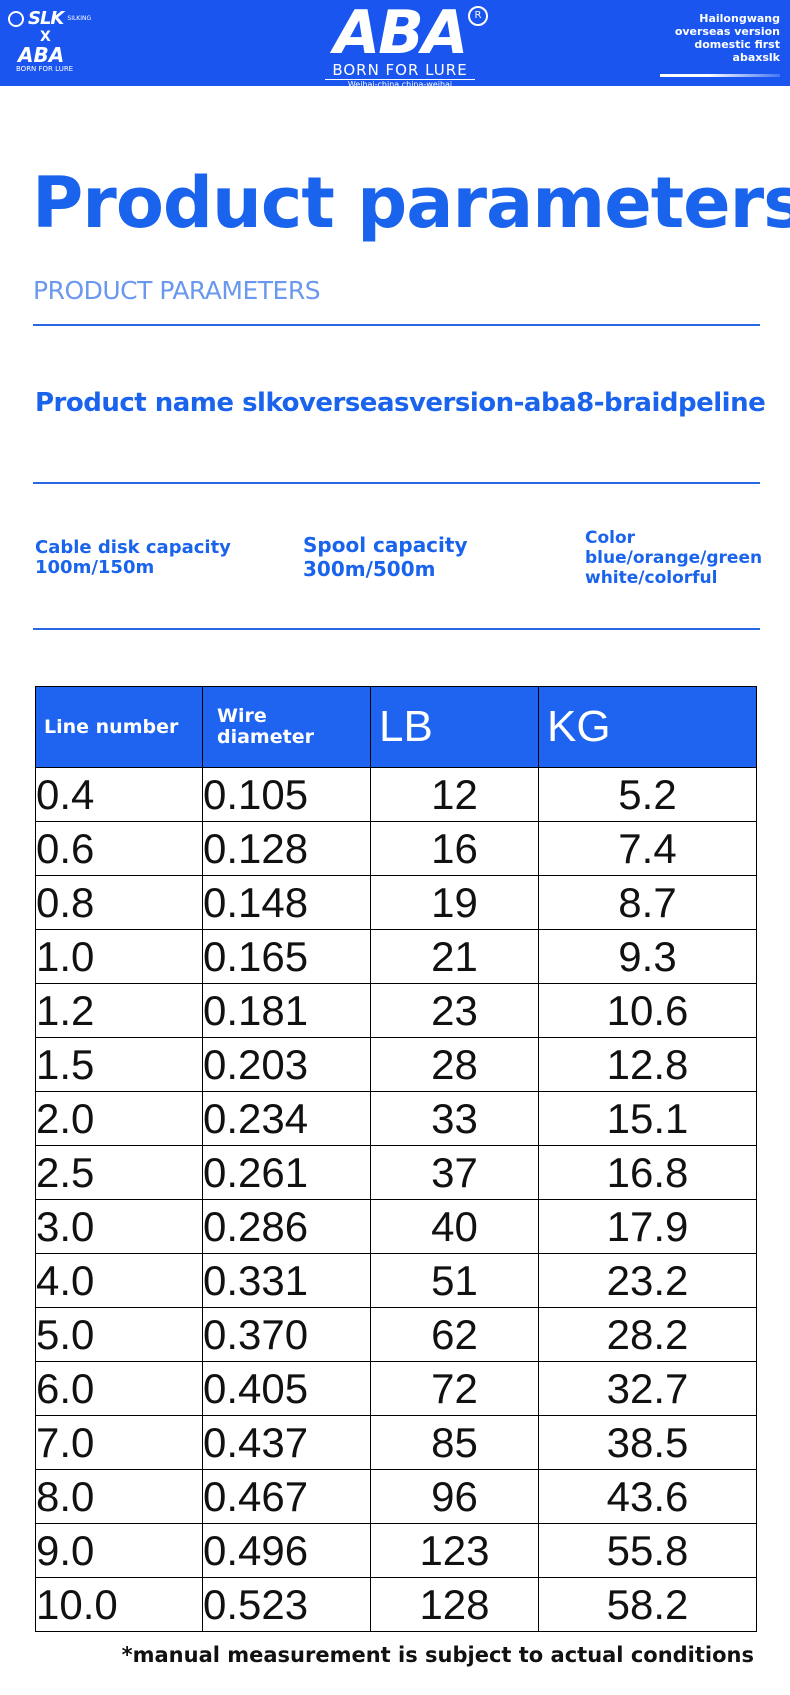  What do you see at coordinates (647, 1388) in the screenshot?
I see `cell-kg: 32.7` at bounding box center [647, 1388].